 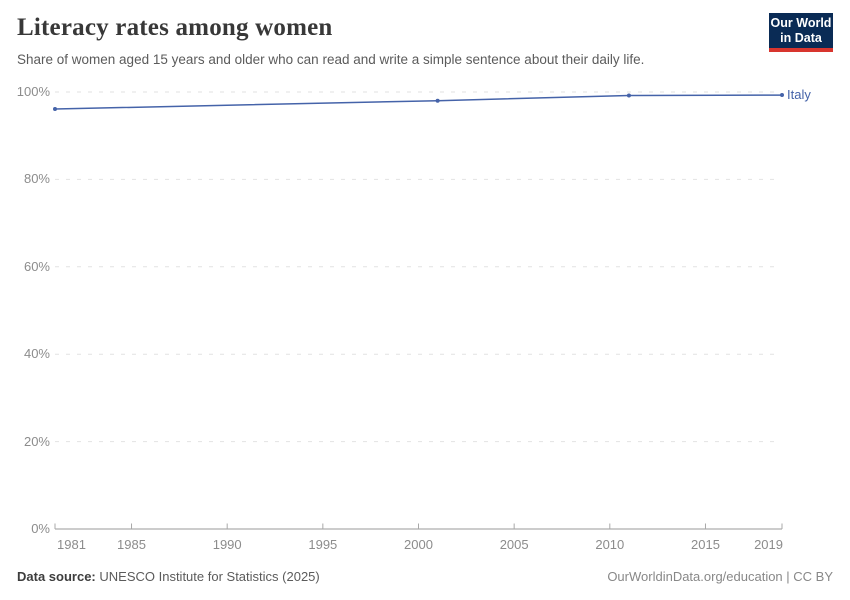 I want to click on owid-logo: Our World in Data, so click(x=801, y=32).